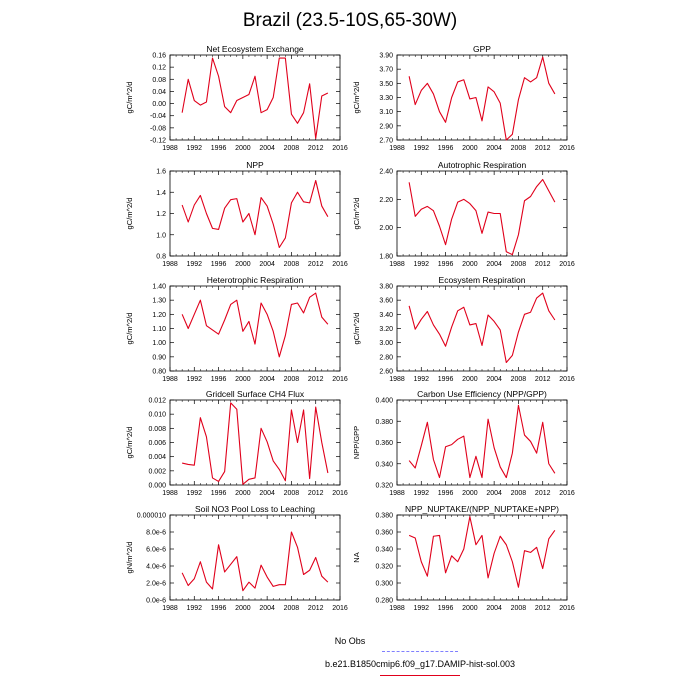 Image resolution: width=700 pixels, height=700 pixels. Describe the element at coordinates (386, 112) in the screenshot. I see `y-tick-label: 3.10` at that location.